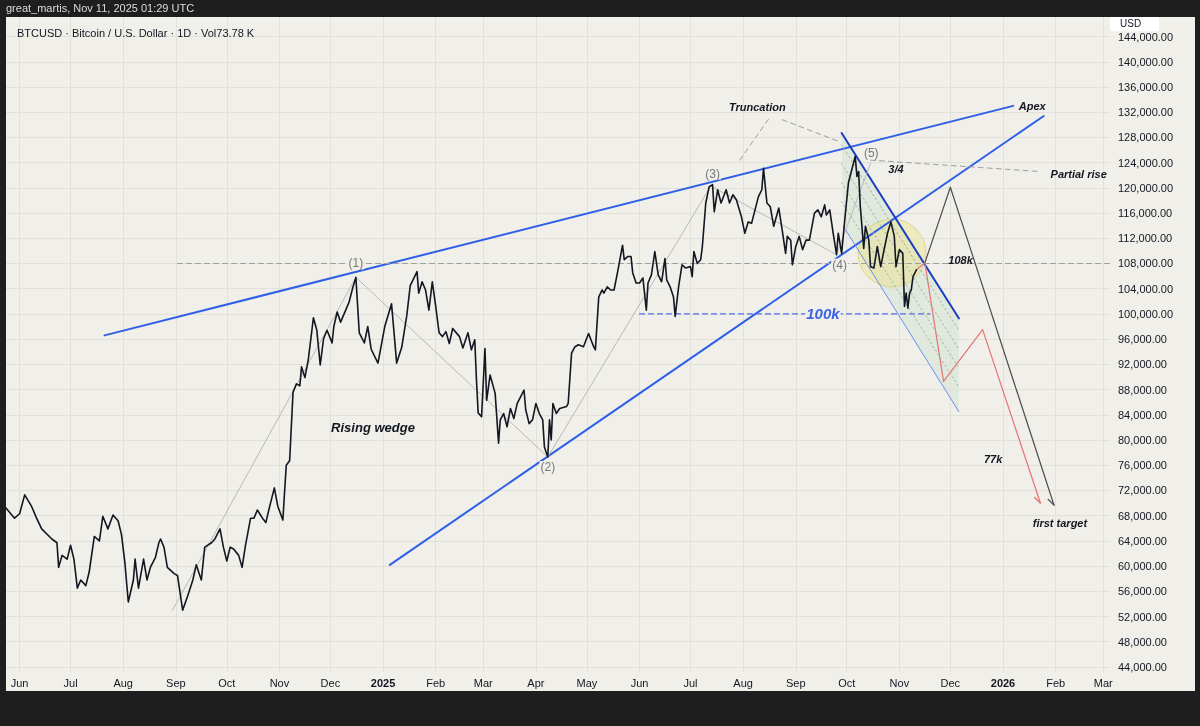 This screenshot has width=1200, height=726. I want to click on y-tick-label: 48,000.00, so click(1142, 641).